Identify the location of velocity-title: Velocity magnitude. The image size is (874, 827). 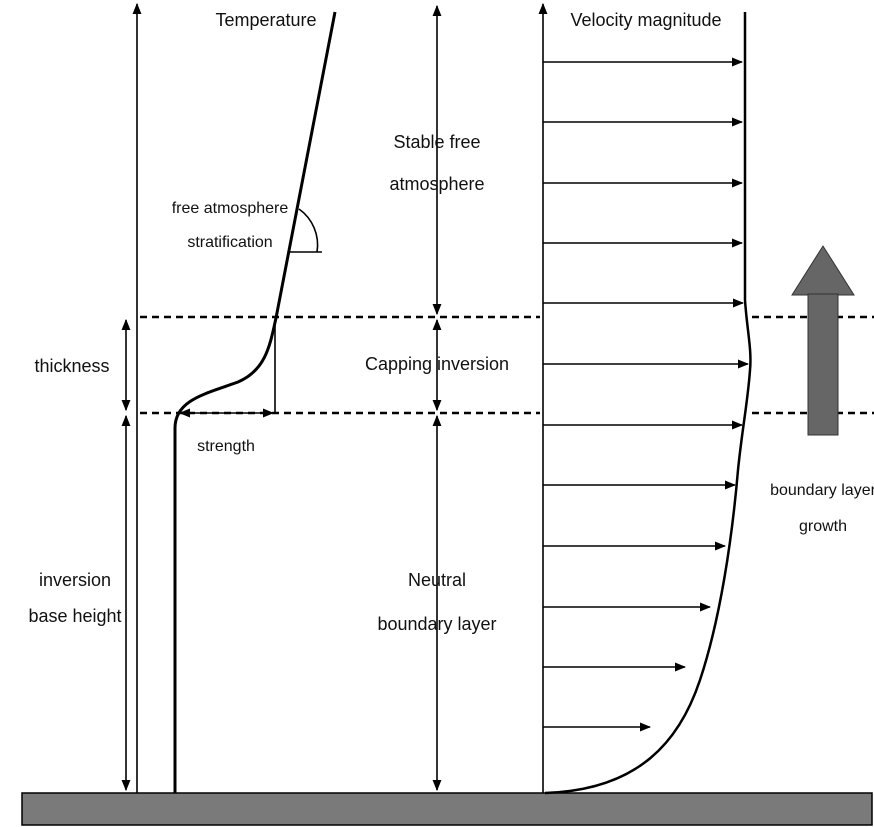
(645, 20).